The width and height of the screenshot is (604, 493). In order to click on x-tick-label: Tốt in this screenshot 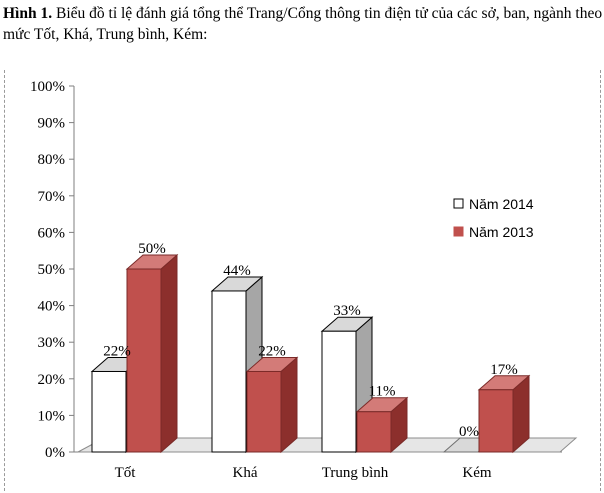, I will do `click(126, 473)`.